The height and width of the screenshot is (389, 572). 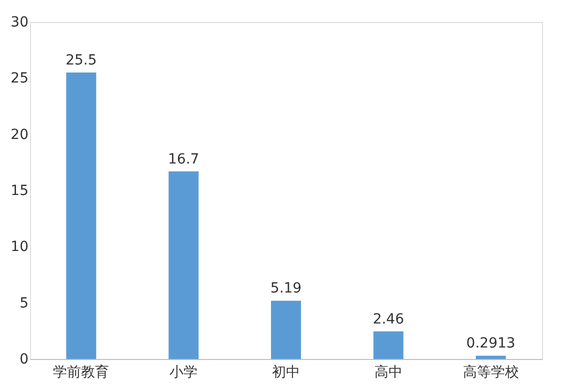 I want to click on y-tick-label: 30, so click(x=19, y=22).